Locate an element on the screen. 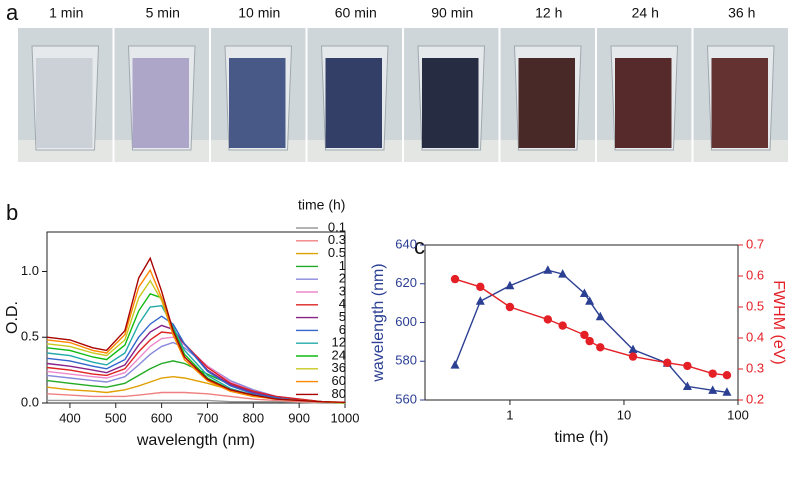 The width and height of the screenshot is (800, 486). x-tick-label: 600 is located at coordinates (162, 417).